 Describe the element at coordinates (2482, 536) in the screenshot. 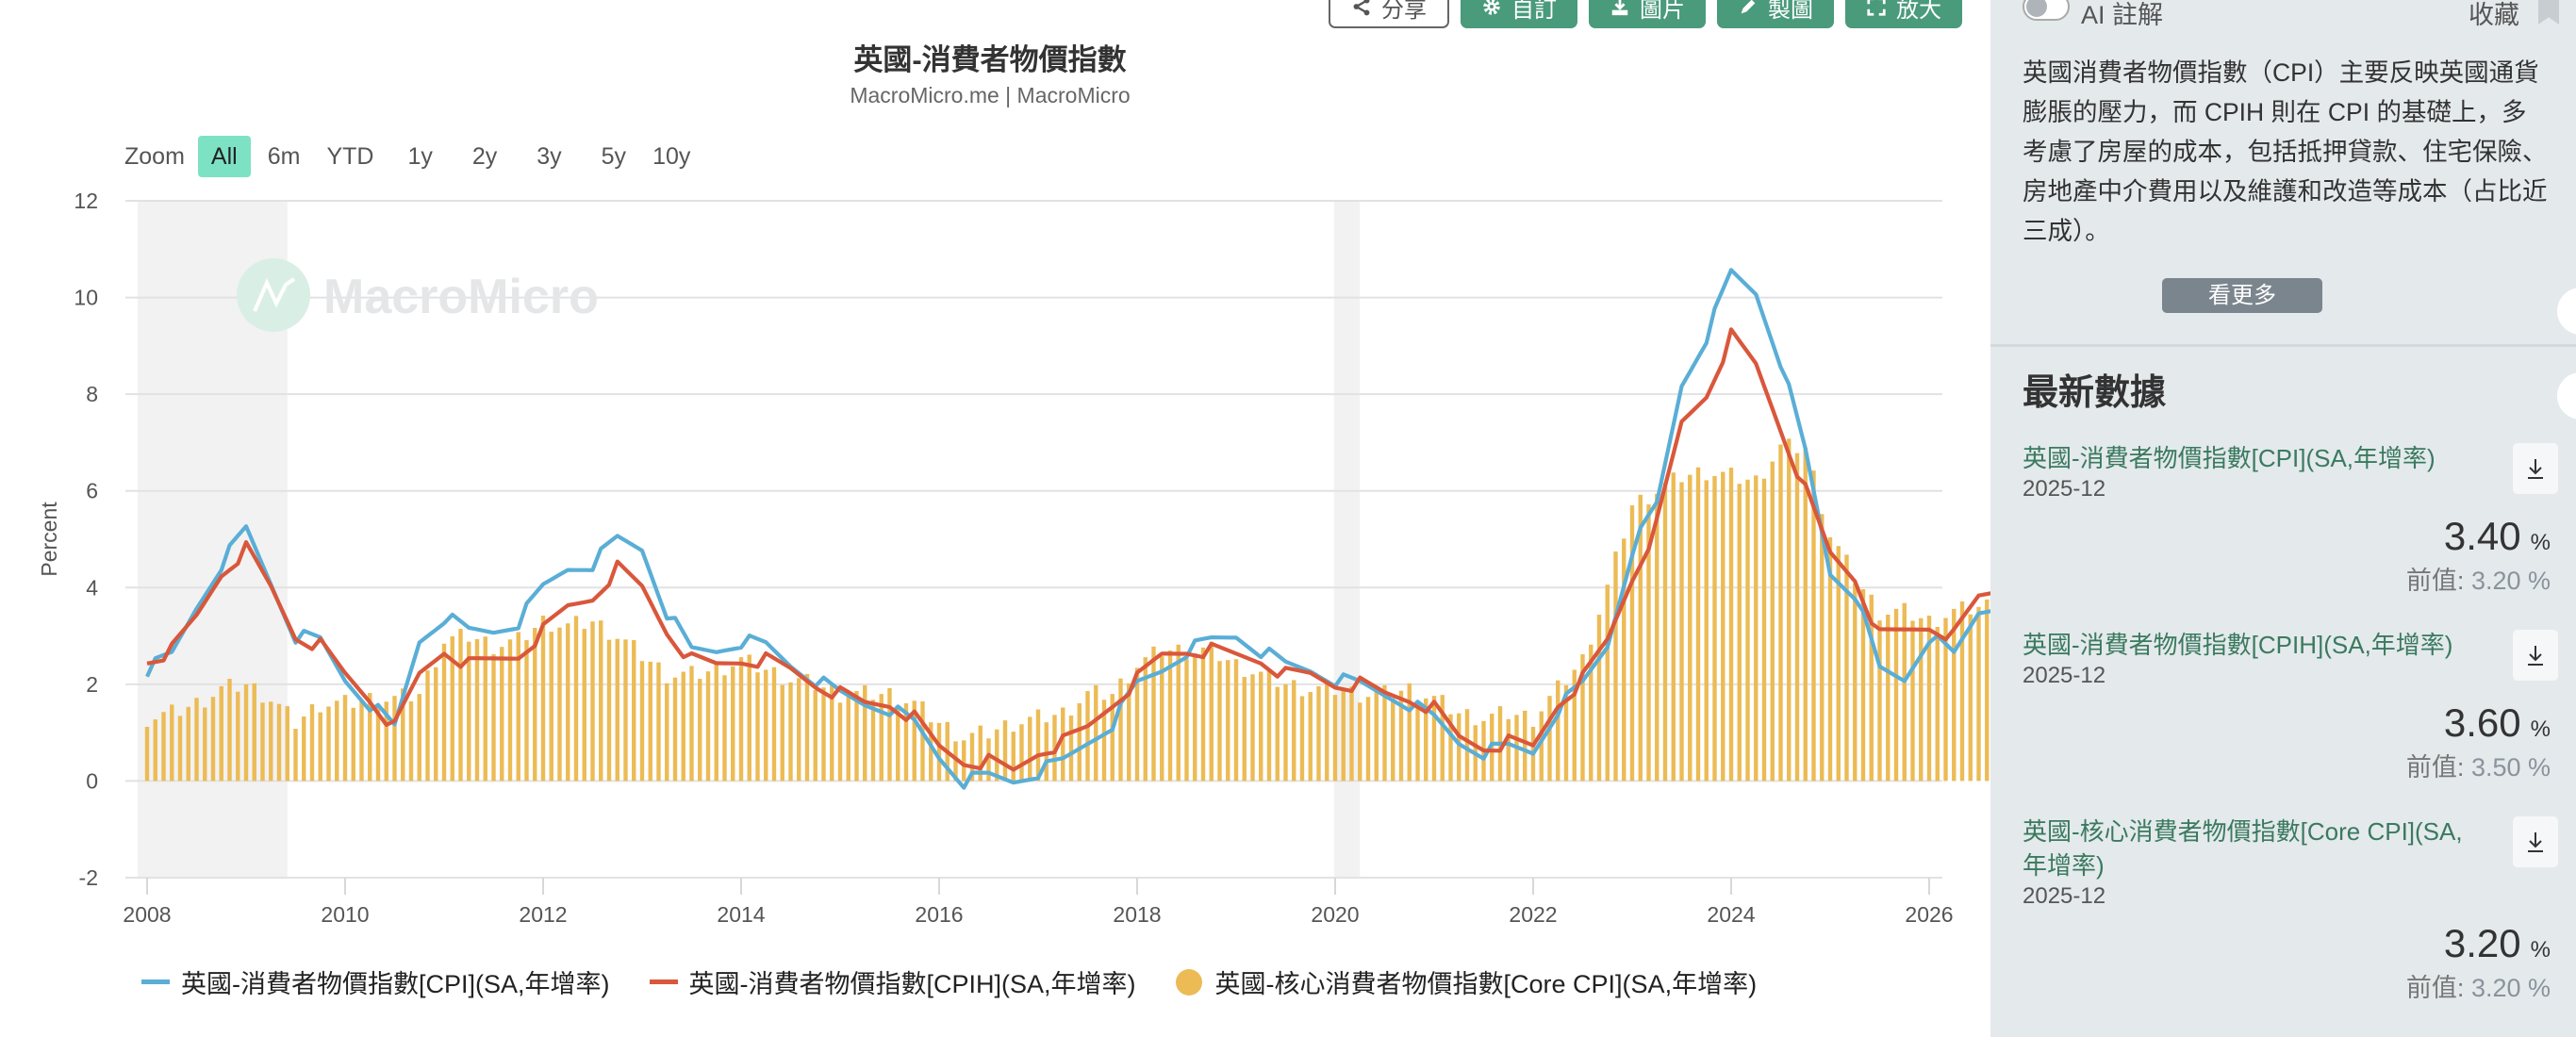

I see `value-number: 3.40` at that location.